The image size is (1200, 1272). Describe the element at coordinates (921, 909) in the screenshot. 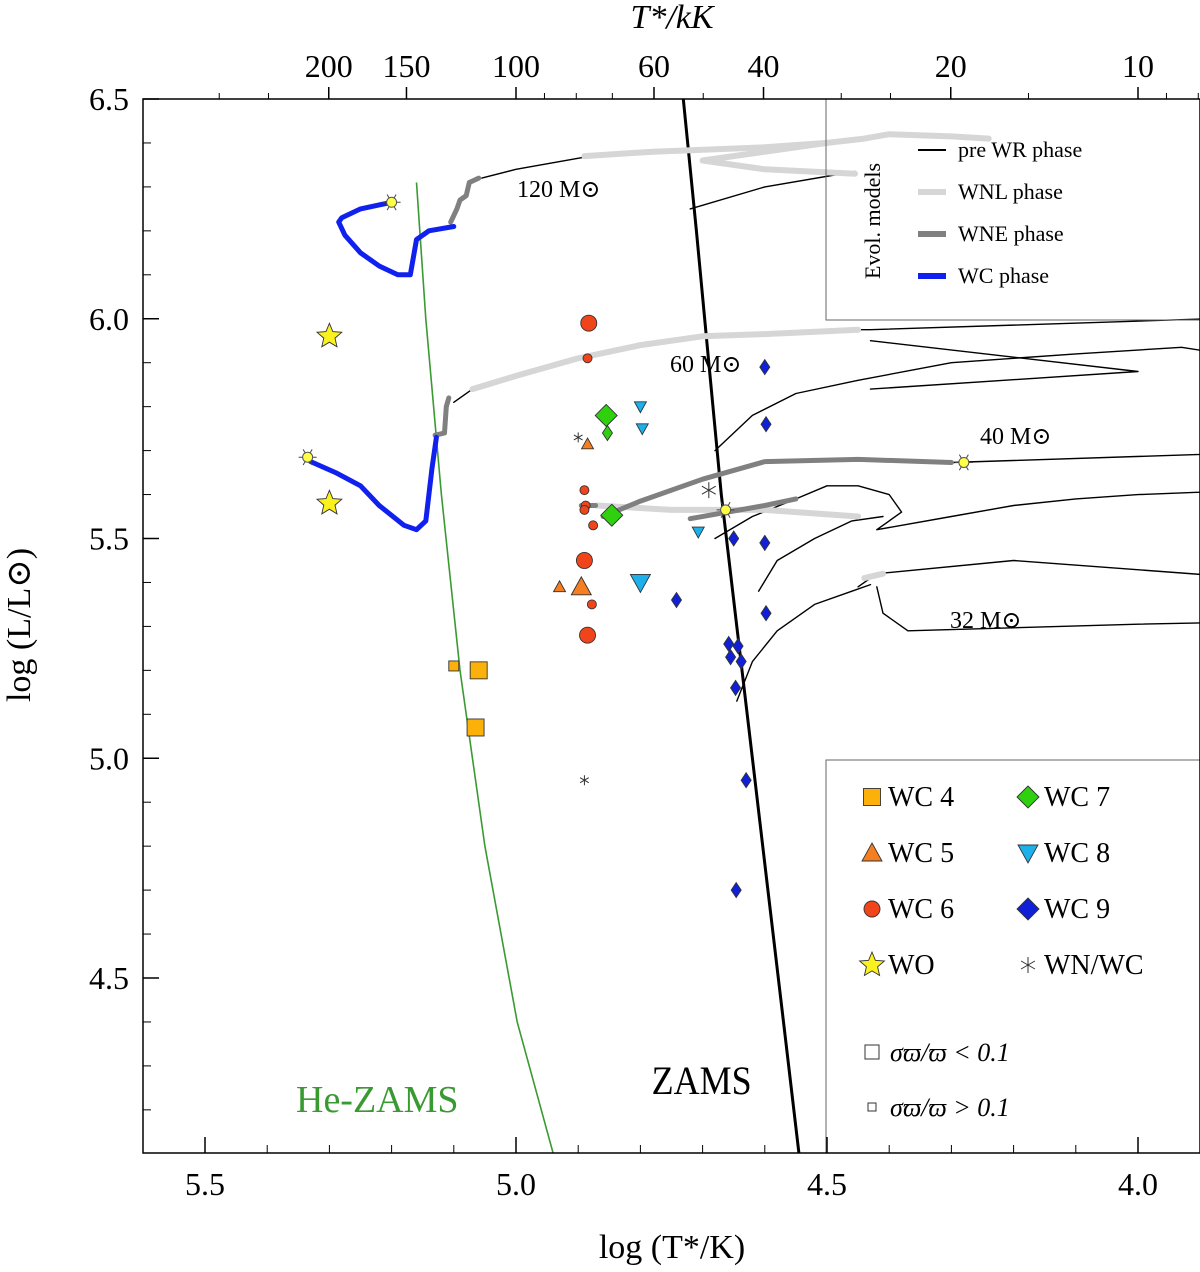

I see `marker-legend-label-wc6: WC 6` at that location.